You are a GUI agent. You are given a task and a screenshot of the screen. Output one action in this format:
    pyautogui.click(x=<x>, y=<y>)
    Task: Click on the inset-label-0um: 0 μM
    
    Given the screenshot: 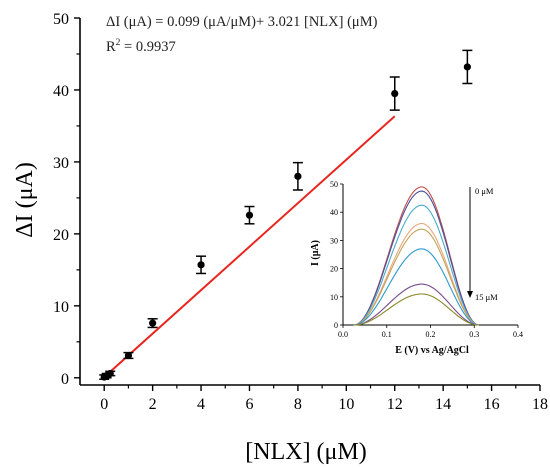 What is the action you would take?
    pyautogui.click(x=484, y=191)
    